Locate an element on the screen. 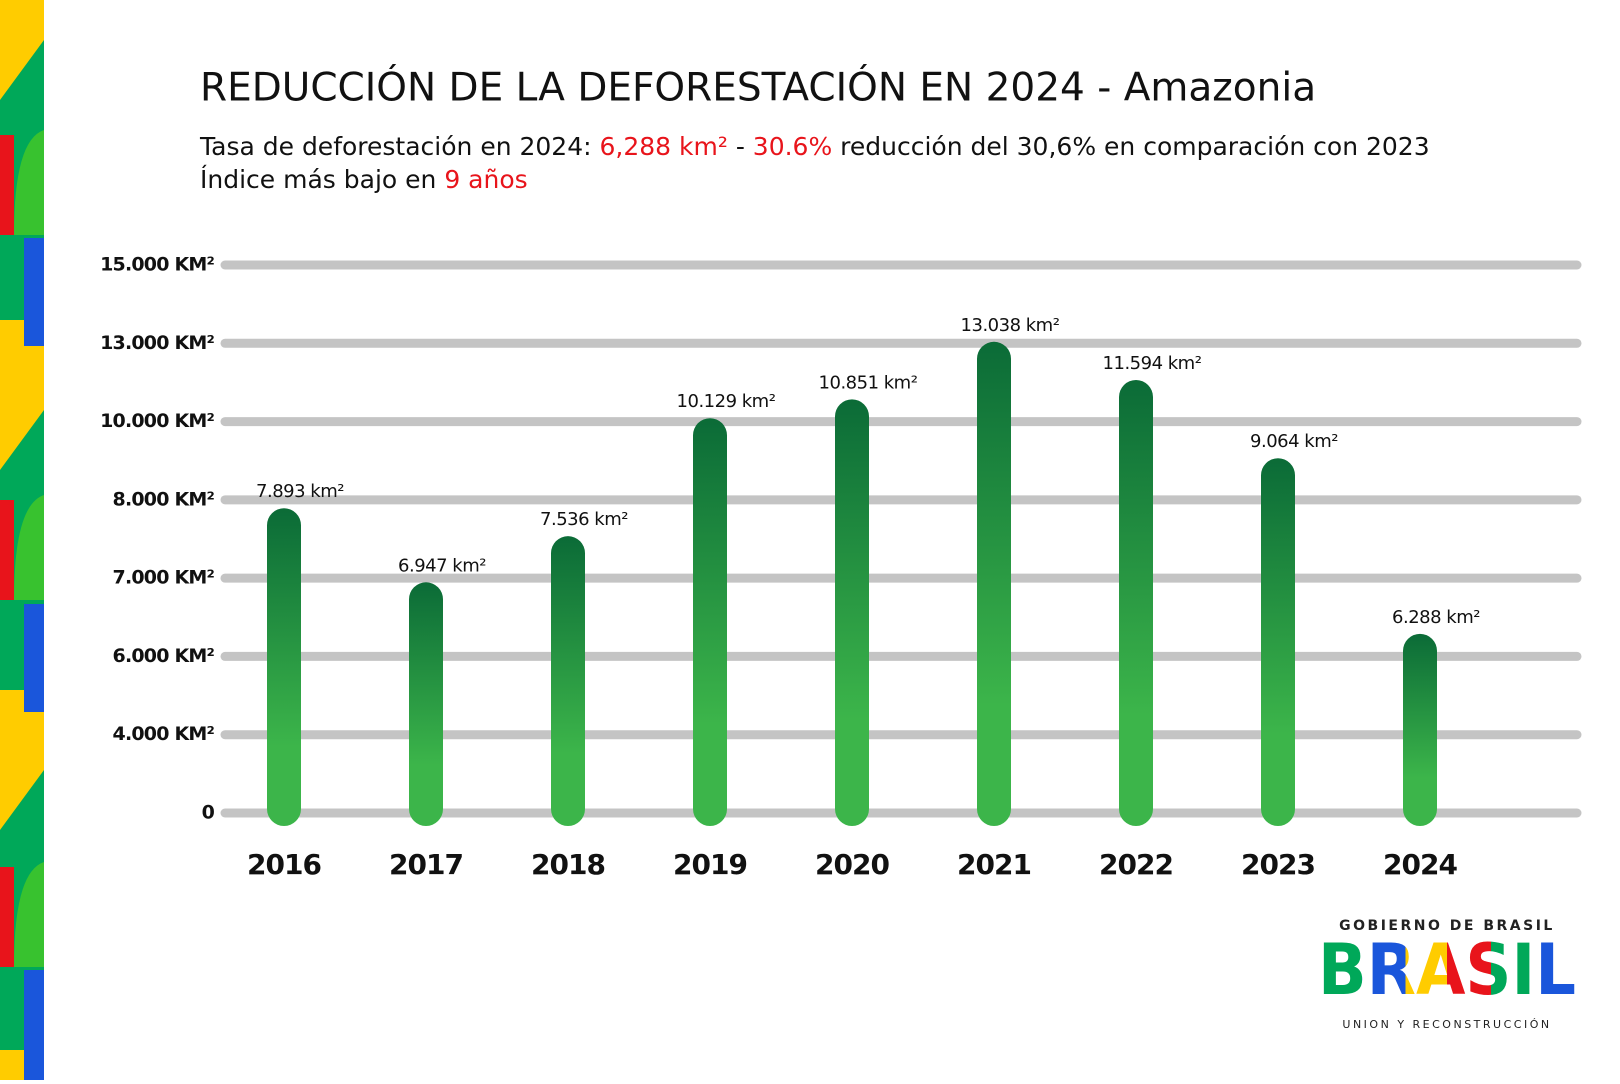  subtitle-part: 9 años is located at coordinates (485, 179).